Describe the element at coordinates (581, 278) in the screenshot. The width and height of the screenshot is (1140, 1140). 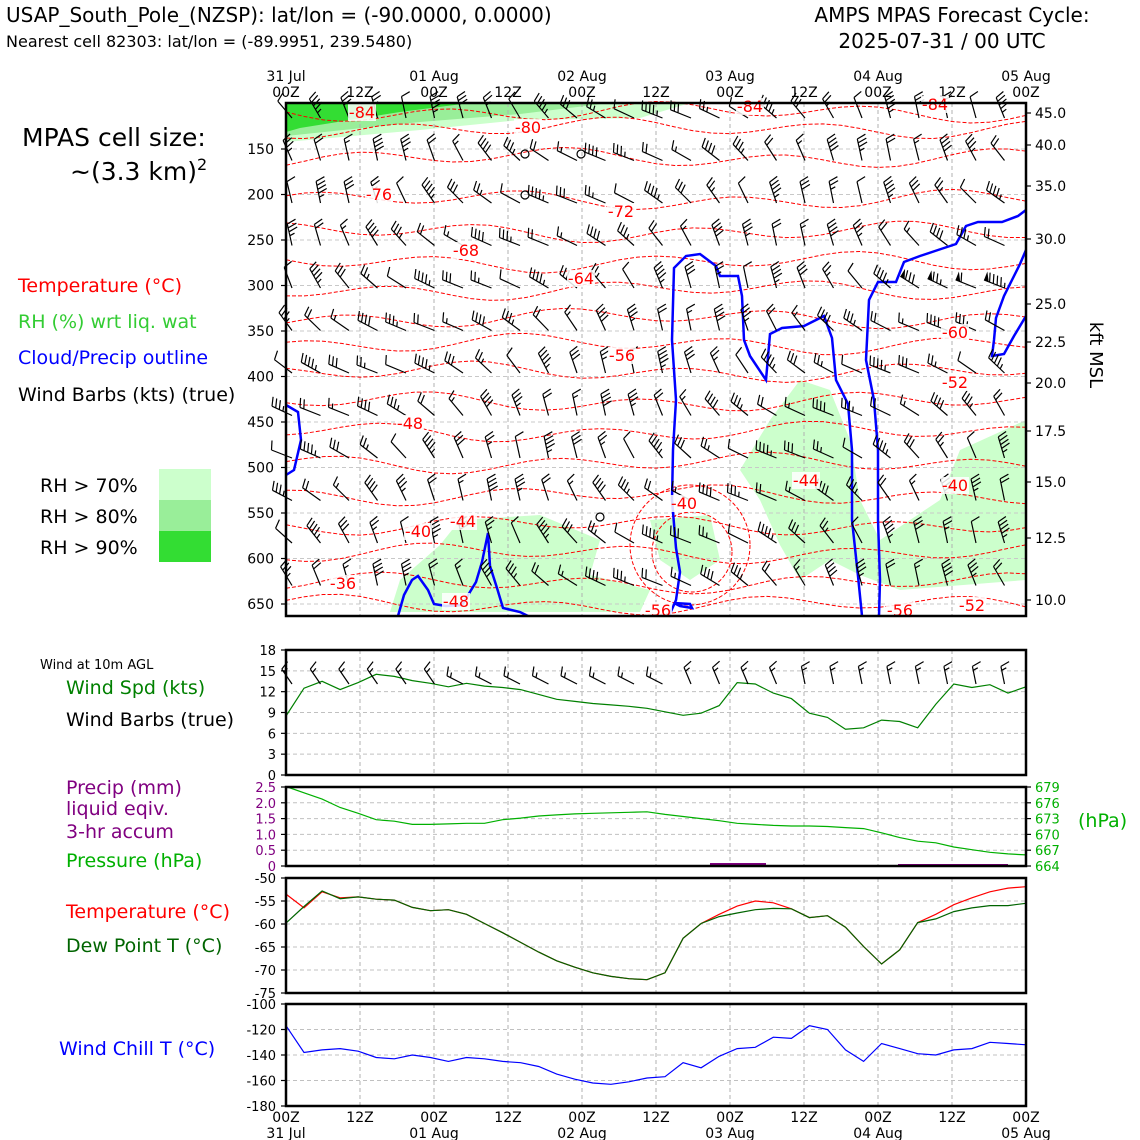
I see `temperature-label: -64` at that location.